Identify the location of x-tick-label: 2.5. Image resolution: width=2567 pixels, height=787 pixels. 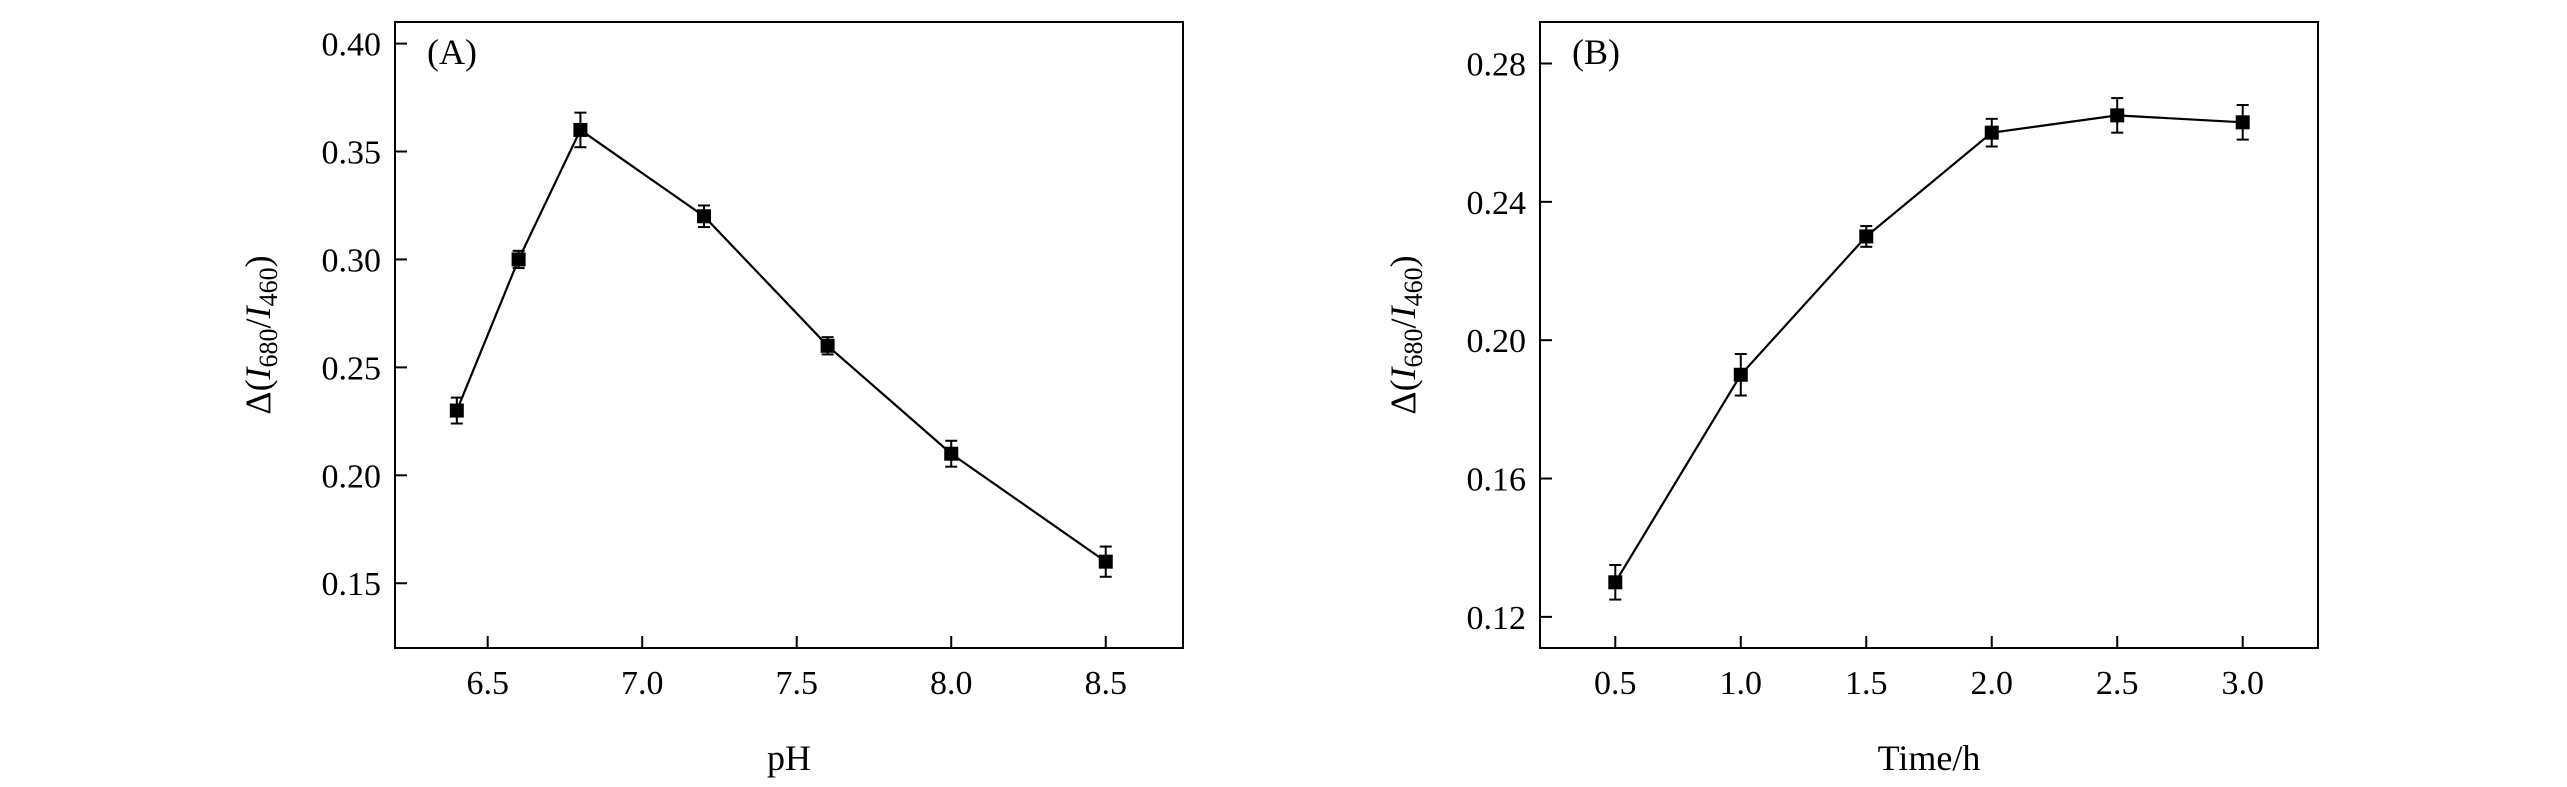
(2117, 683).